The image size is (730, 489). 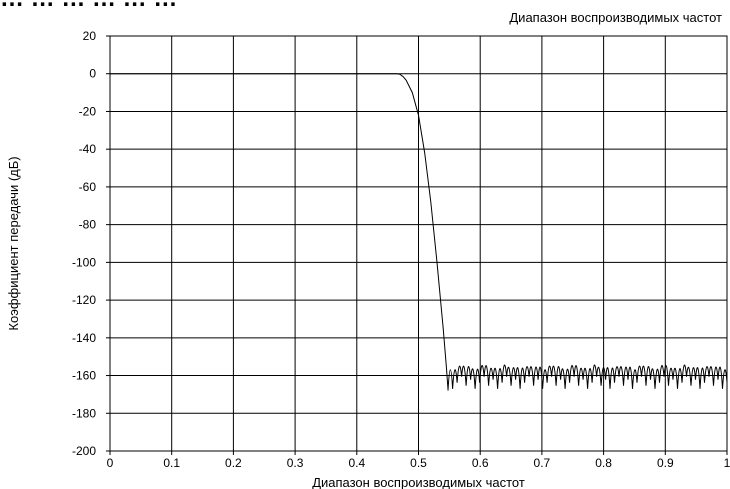 What do you see at coordinates (84, 413) in the screenshot?
I see `y-tick-label: -180` at bounding box center [84, 413].